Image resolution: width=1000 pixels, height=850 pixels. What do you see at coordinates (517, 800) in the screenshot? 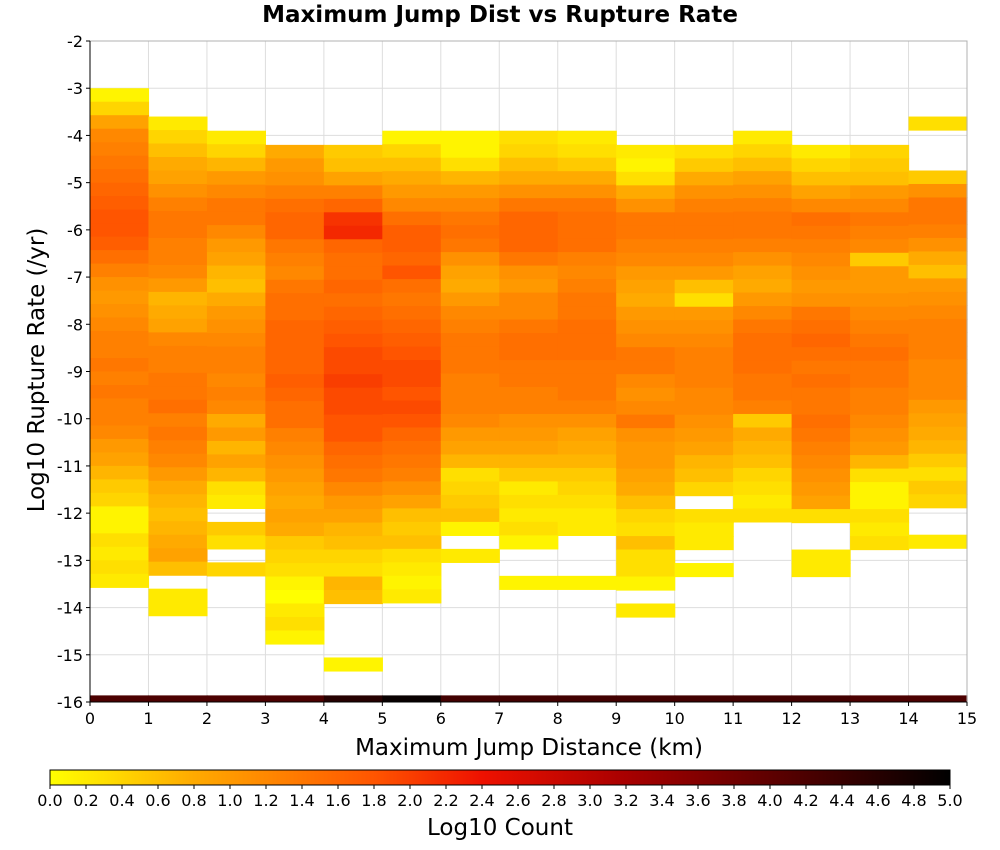
I see `colorbar-tick-label: 2.6` at bounding box center [517, 800].